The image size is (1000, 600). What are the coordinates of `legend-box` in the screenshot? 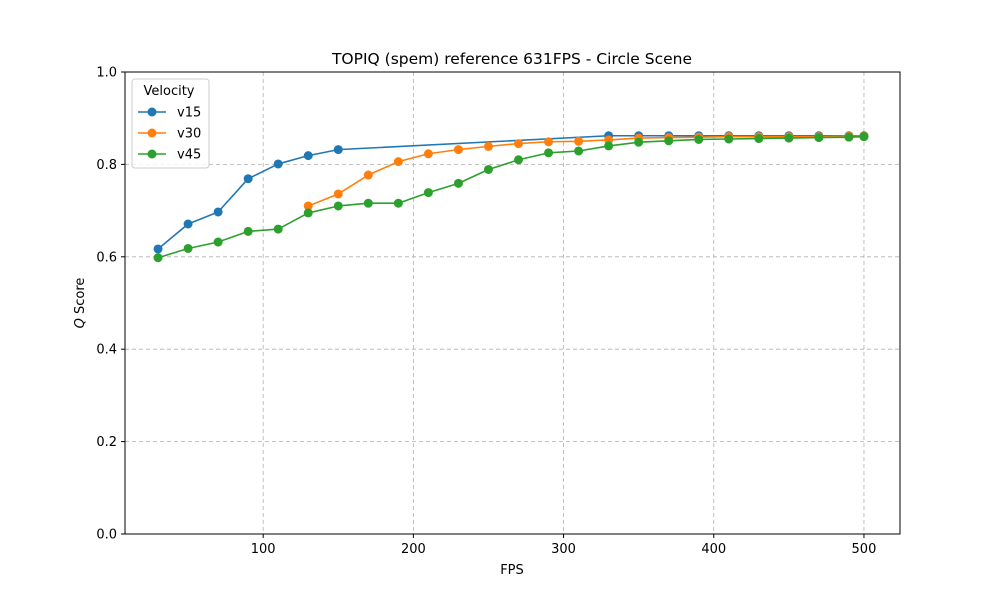 It's located at (170, 123).